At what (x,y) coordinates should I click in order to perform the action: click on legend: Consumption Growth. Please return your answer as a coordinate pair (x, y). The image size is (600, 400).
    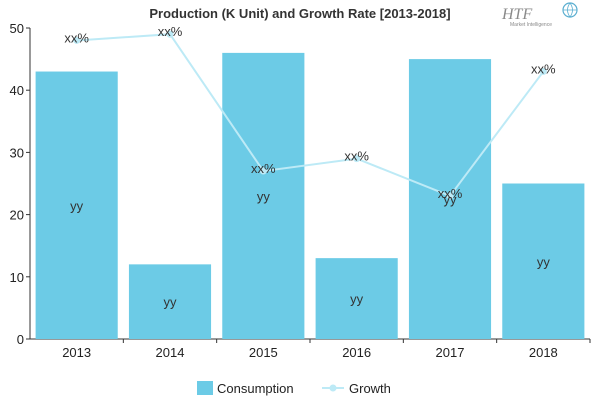
    Looking at the image, I should click on (294, 388).